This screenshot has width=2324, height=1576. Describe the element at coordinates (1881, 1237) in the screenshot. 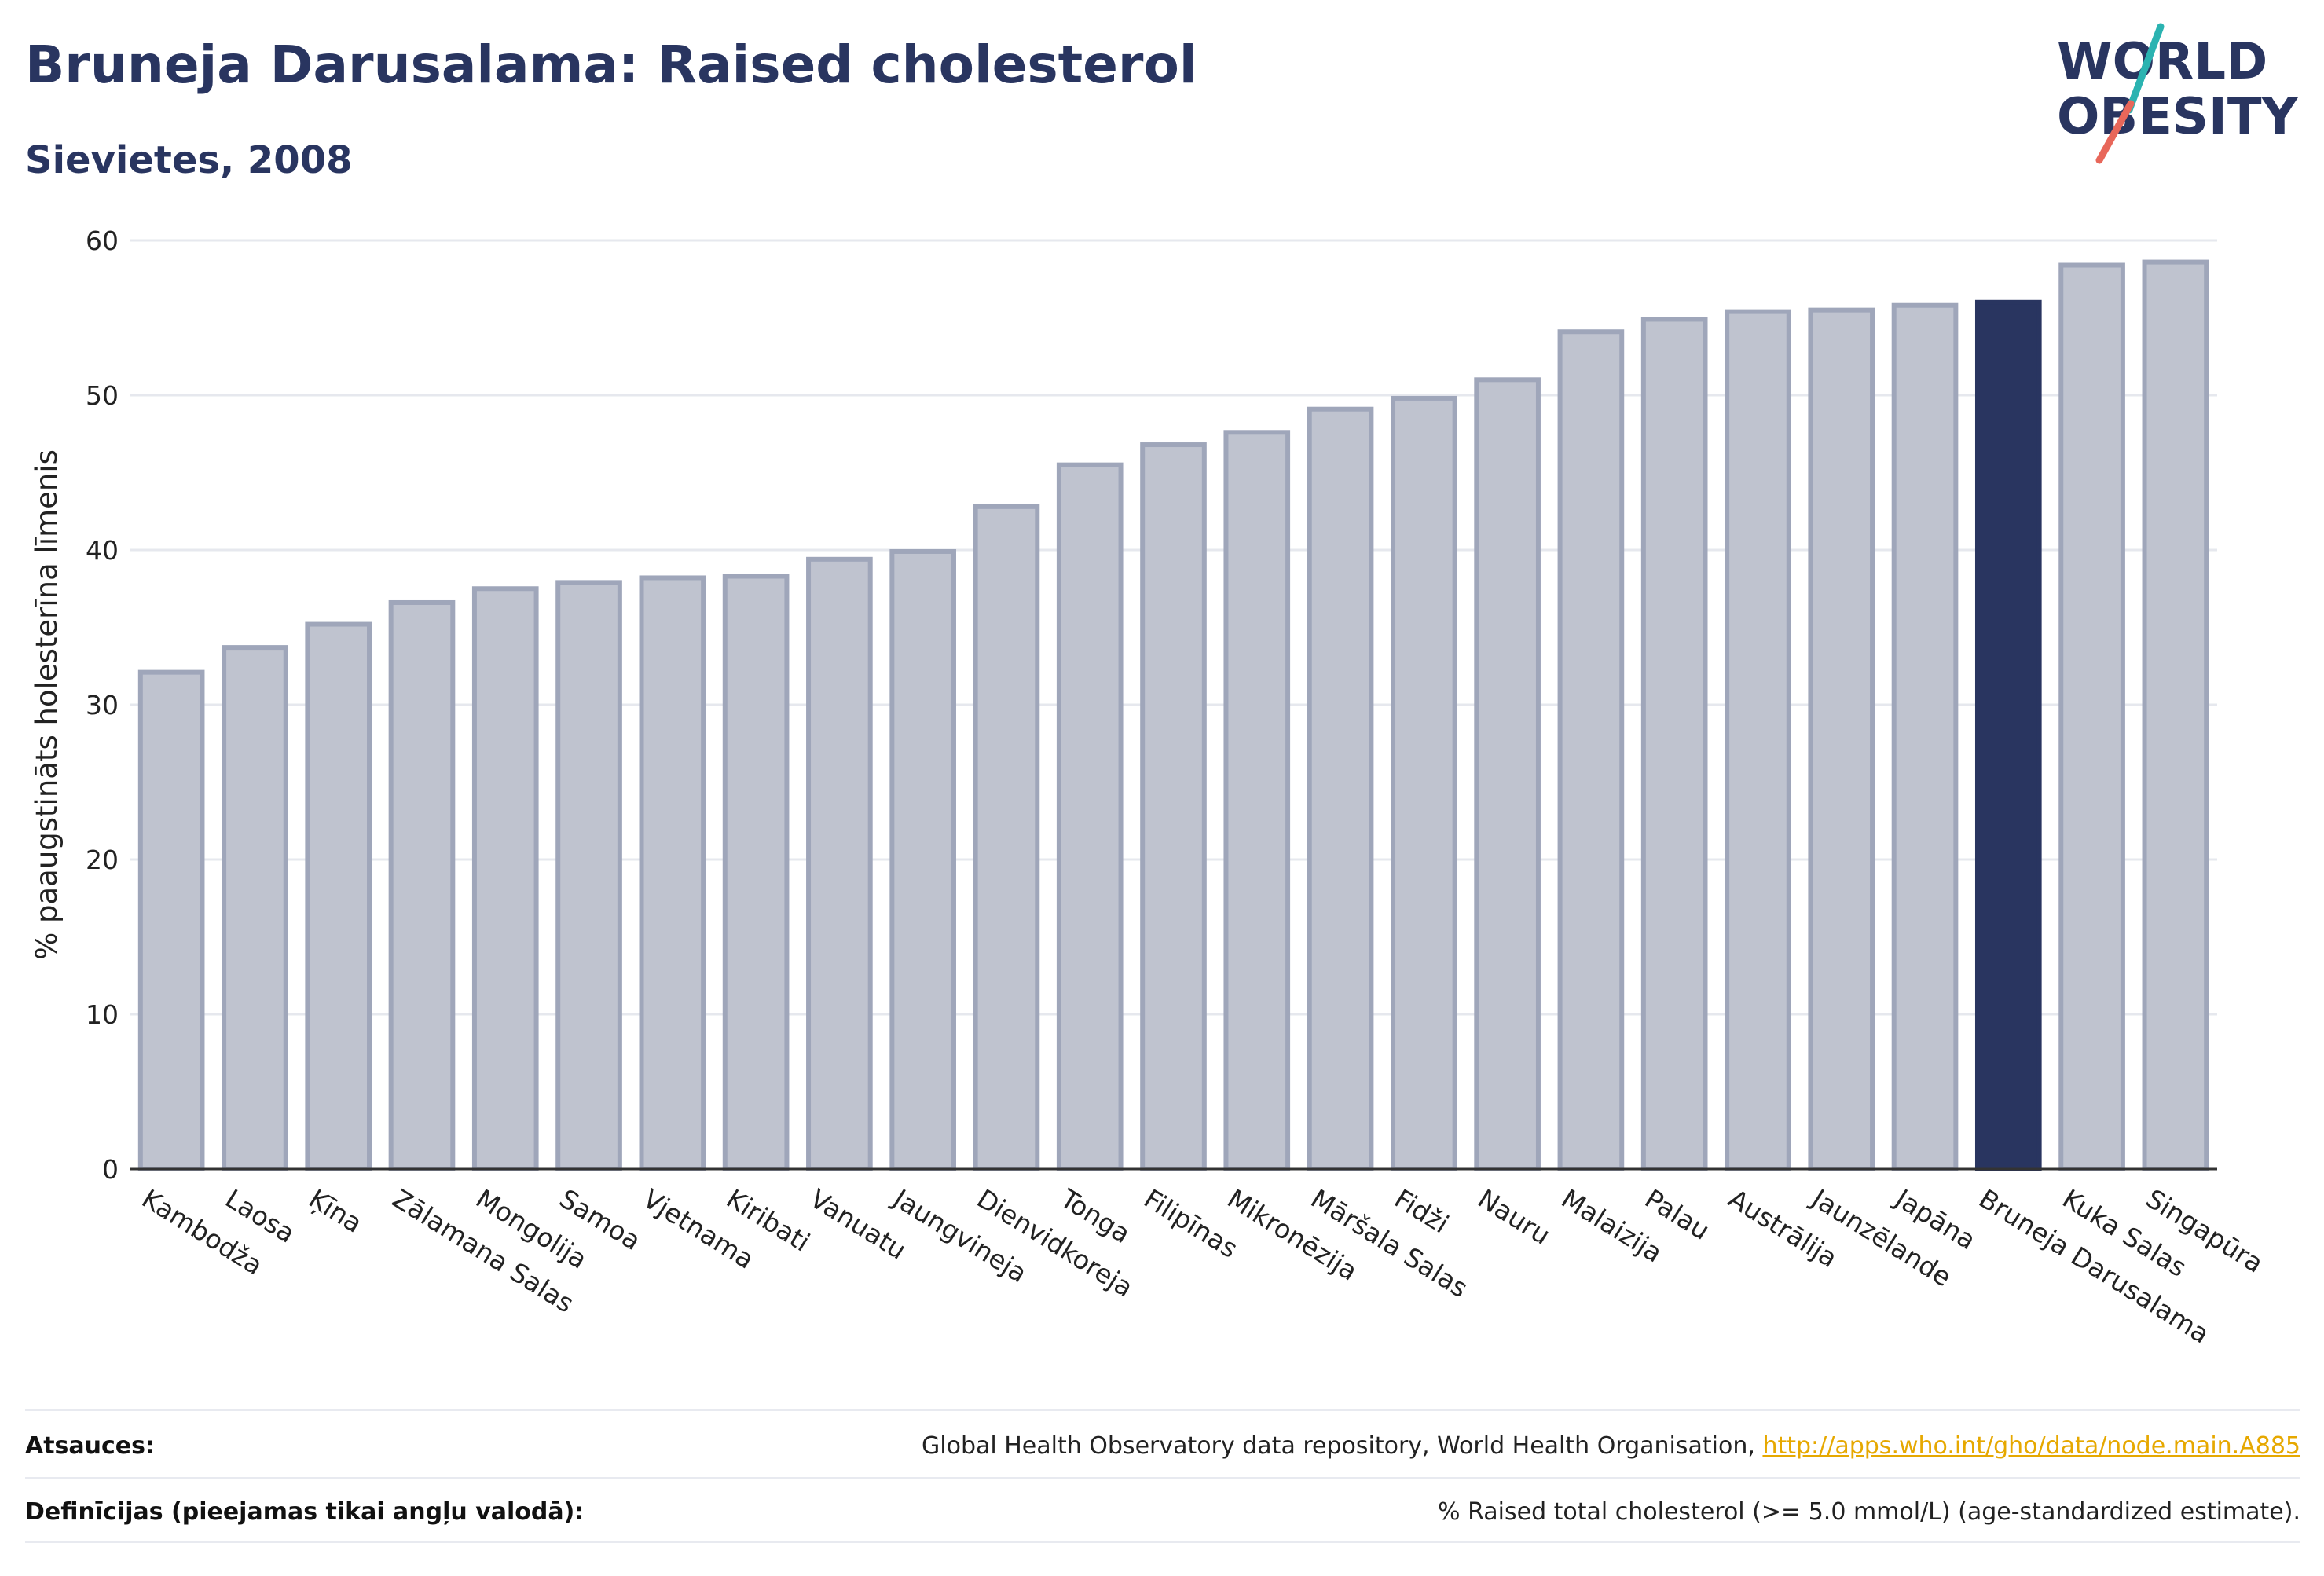

I see `x-tick-label: Jaunzēlande` at that location.